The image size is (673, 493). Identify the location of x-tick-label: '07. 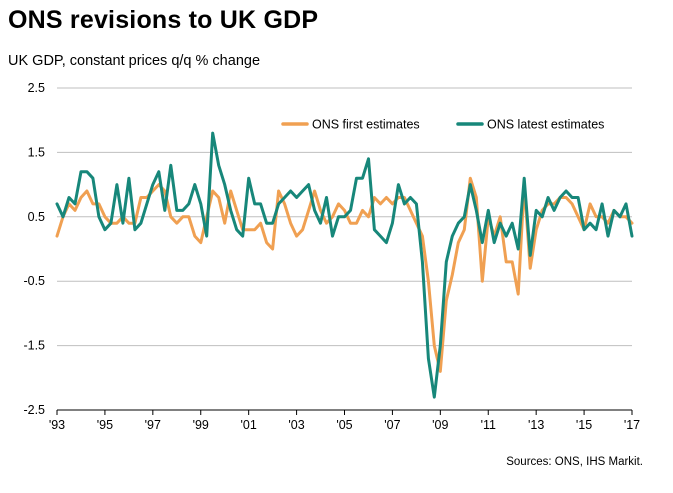
(392, 425).